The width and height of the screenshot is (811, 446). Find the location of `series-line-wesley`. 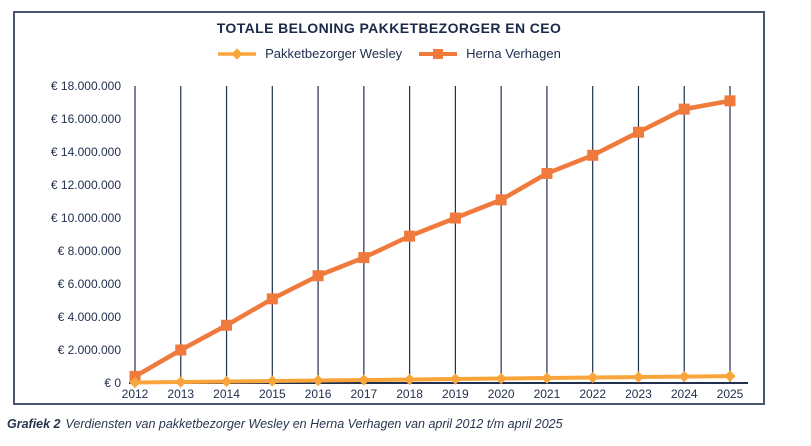

series-line-wesley is located at coordinates (432, 379).